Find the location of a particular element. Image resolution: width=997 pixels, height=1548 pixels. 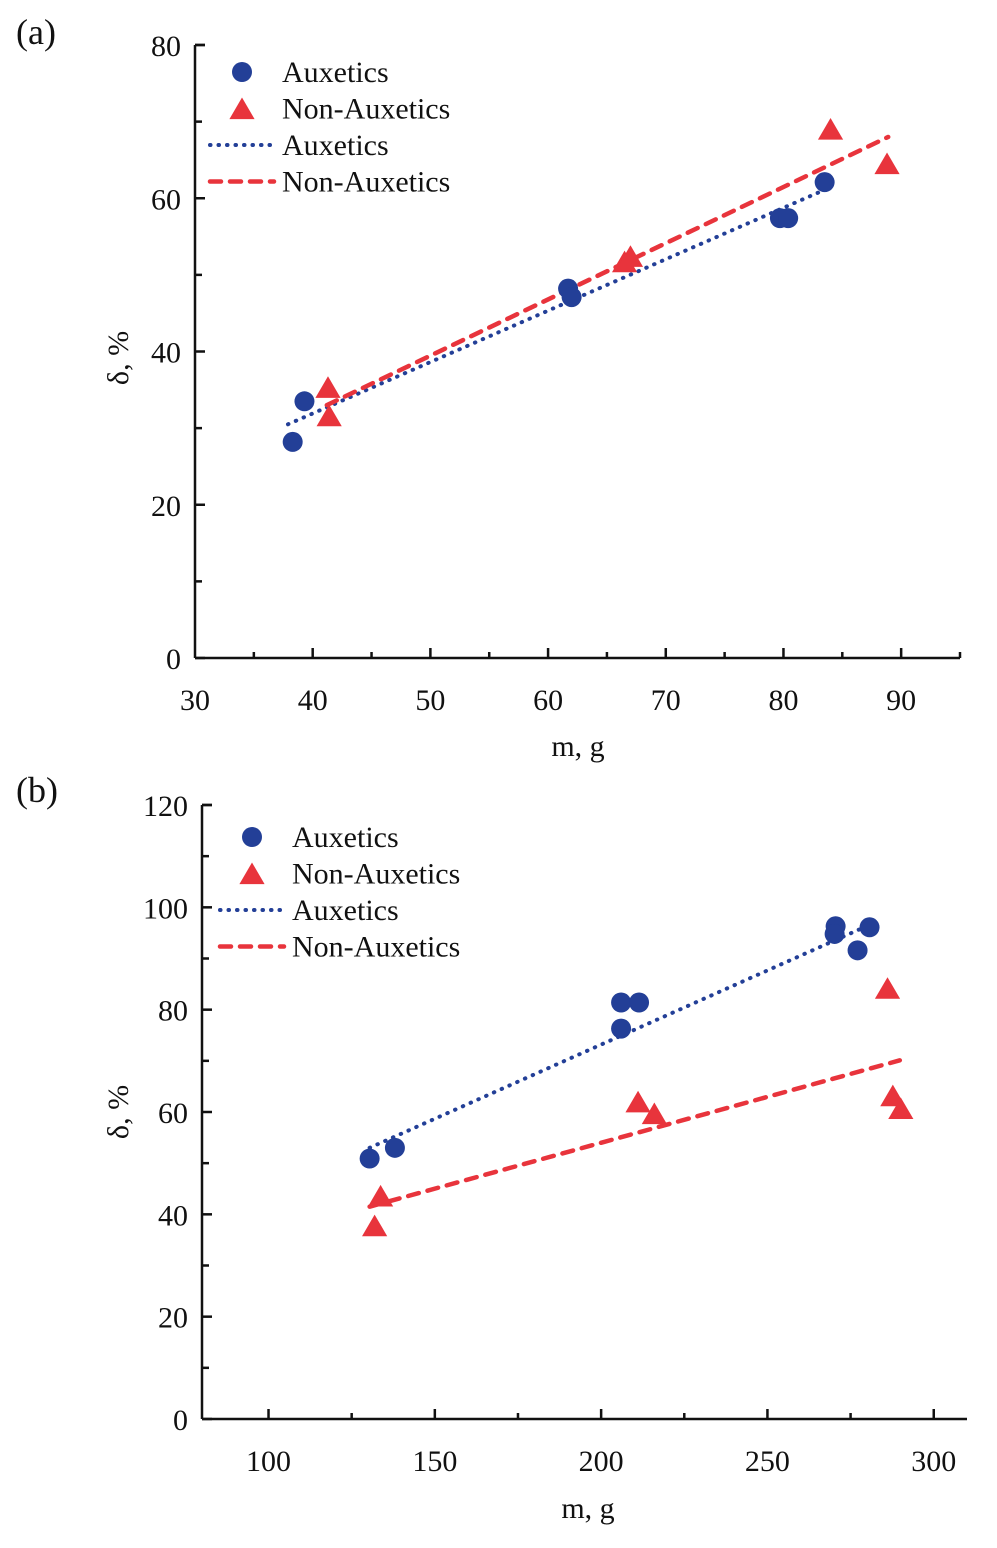

x-tick-label: 90 is located at coordinates (901, 700).